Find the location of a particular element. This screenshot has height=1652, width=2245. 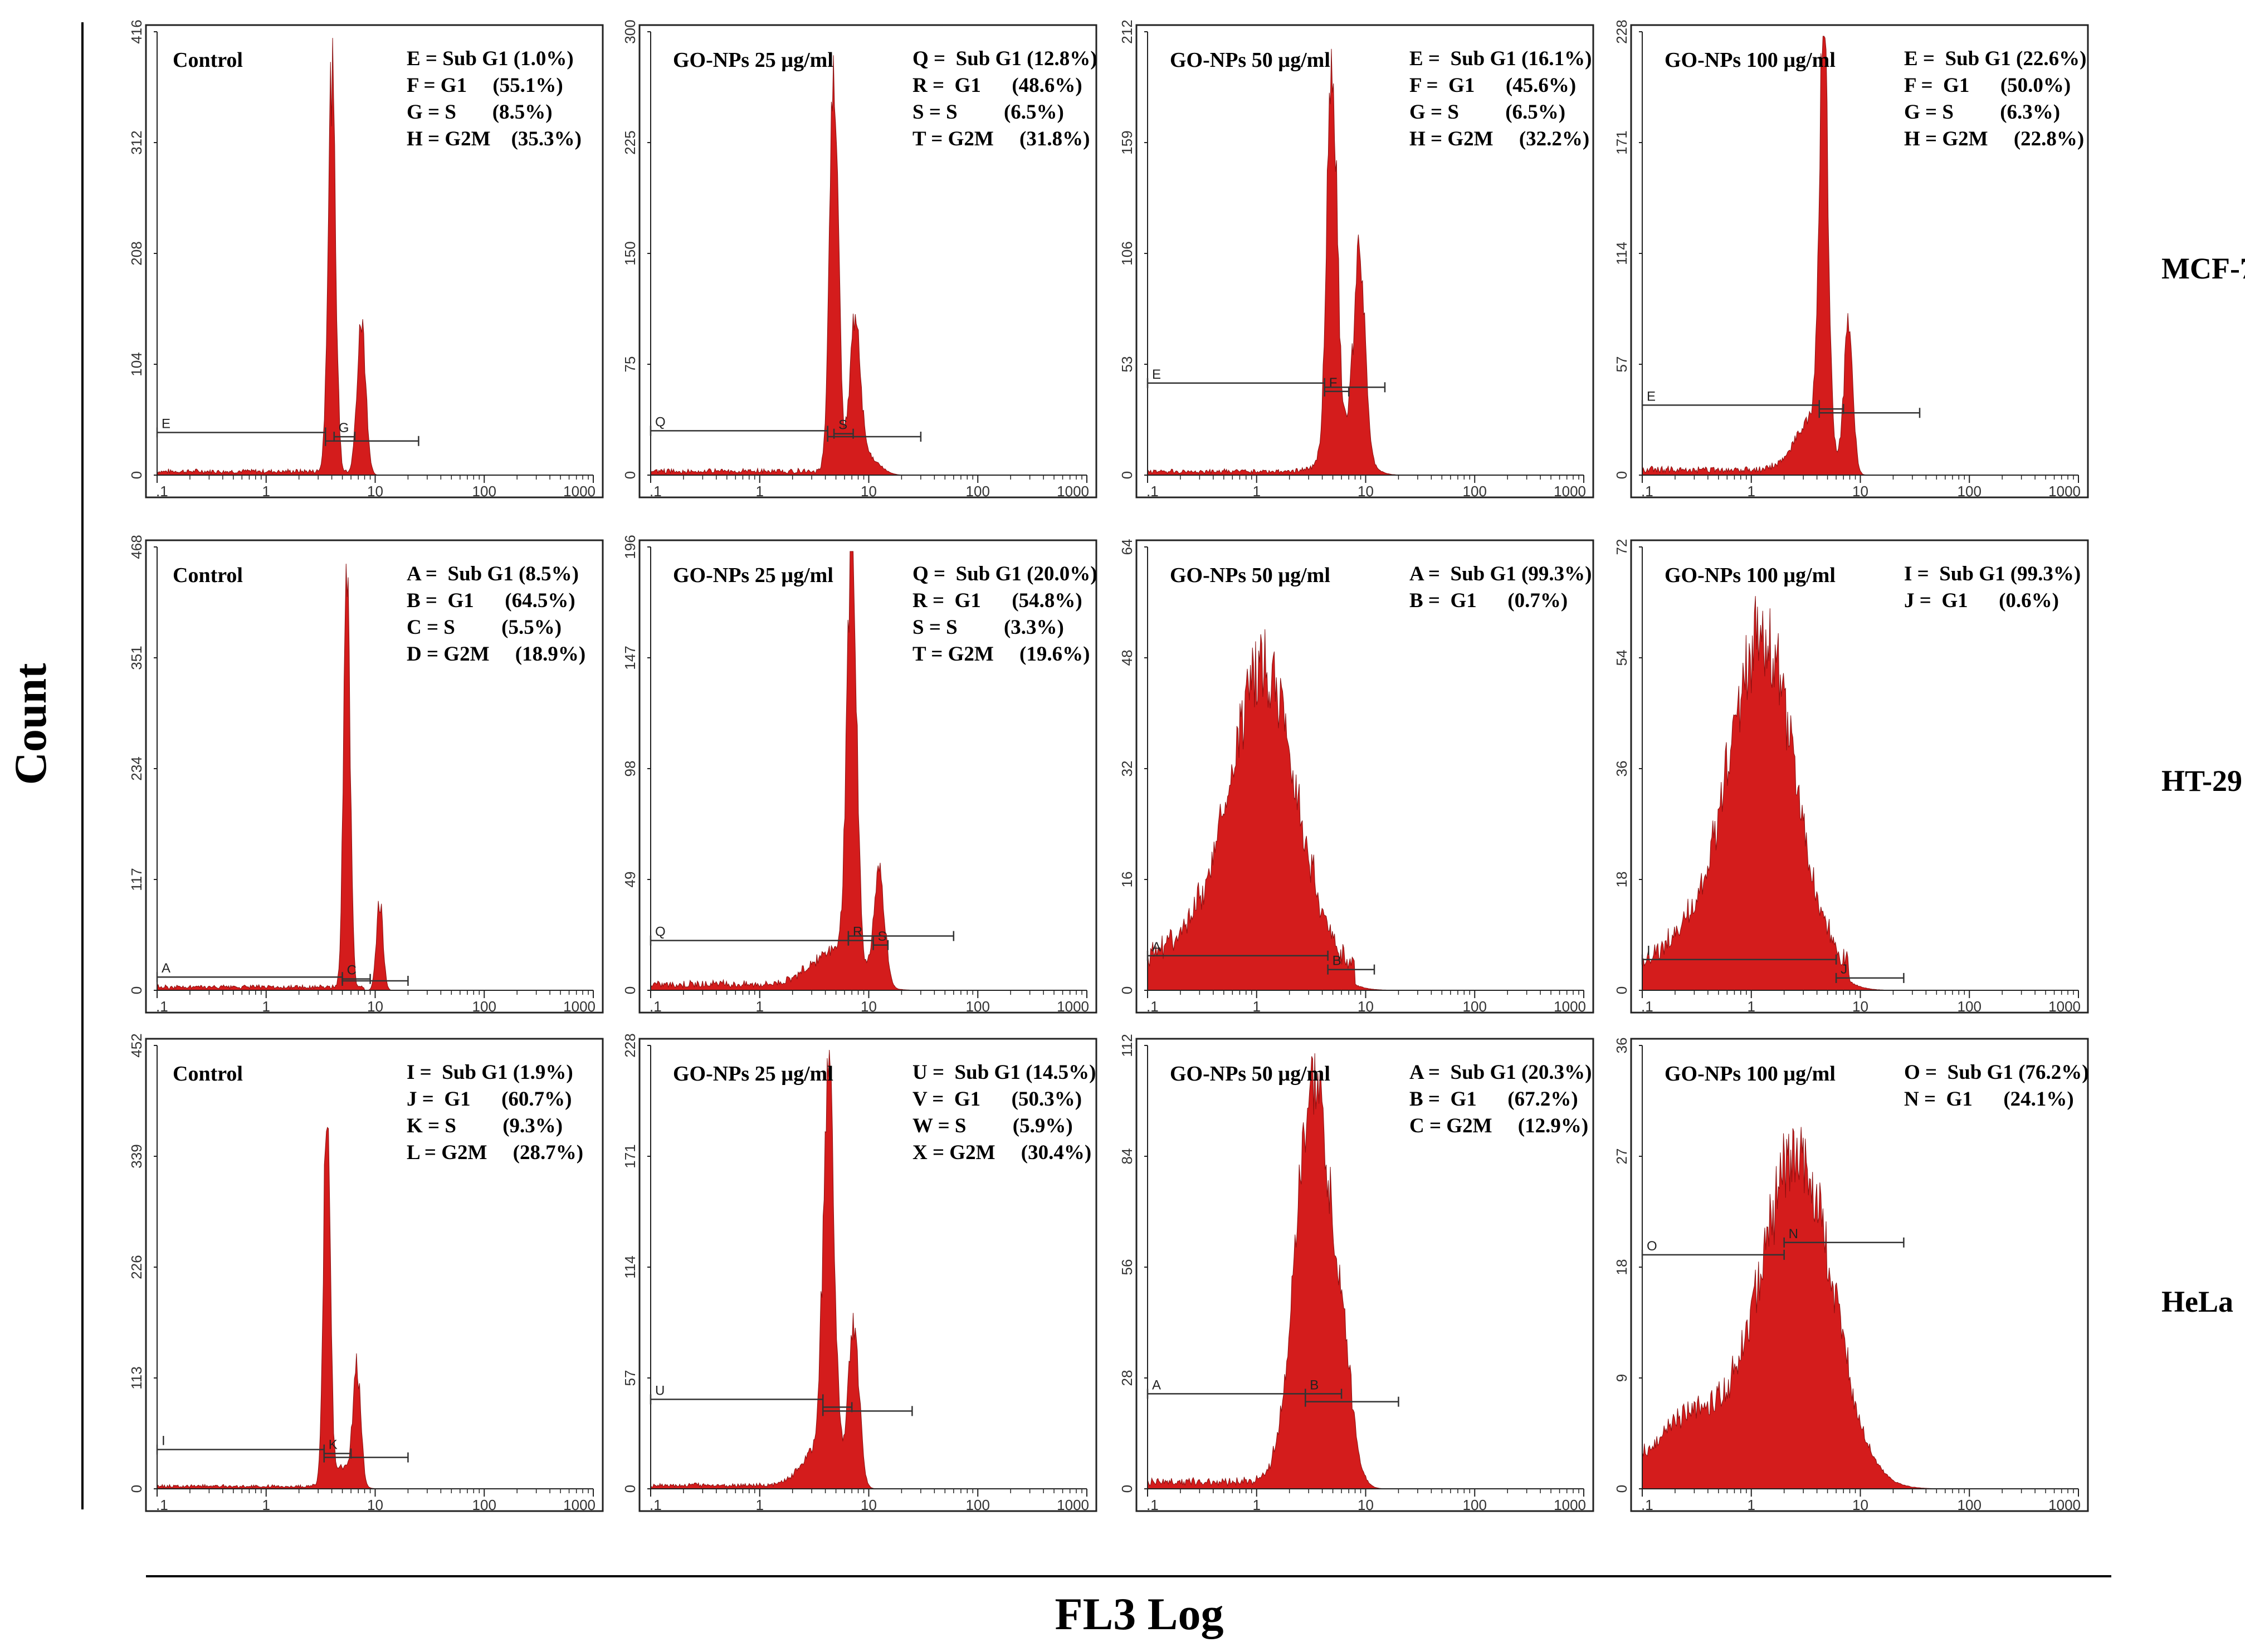

y-tick-label: 56 is located at coordinates (1127, 1267).